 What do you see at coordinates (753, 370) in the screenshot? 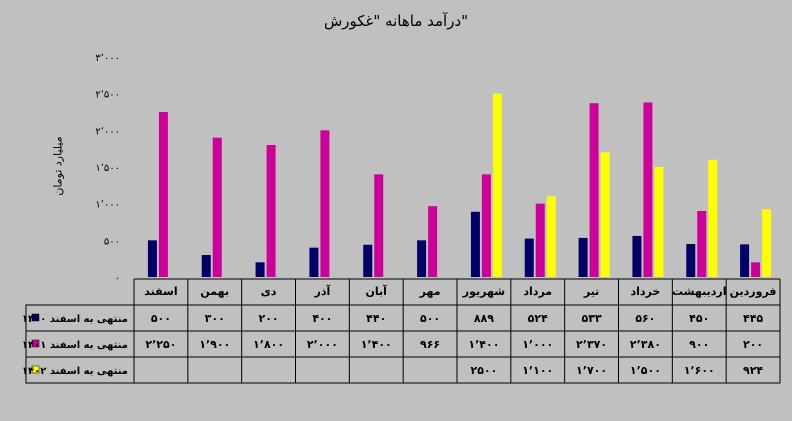
I see `data-label: ۹۲۴` at bounding box center [753, 370].